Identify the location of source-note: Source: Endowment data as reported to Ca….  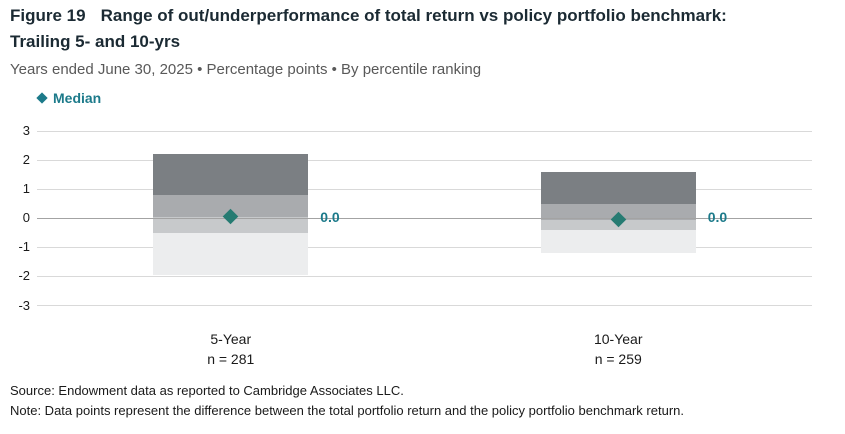
(207, 390).